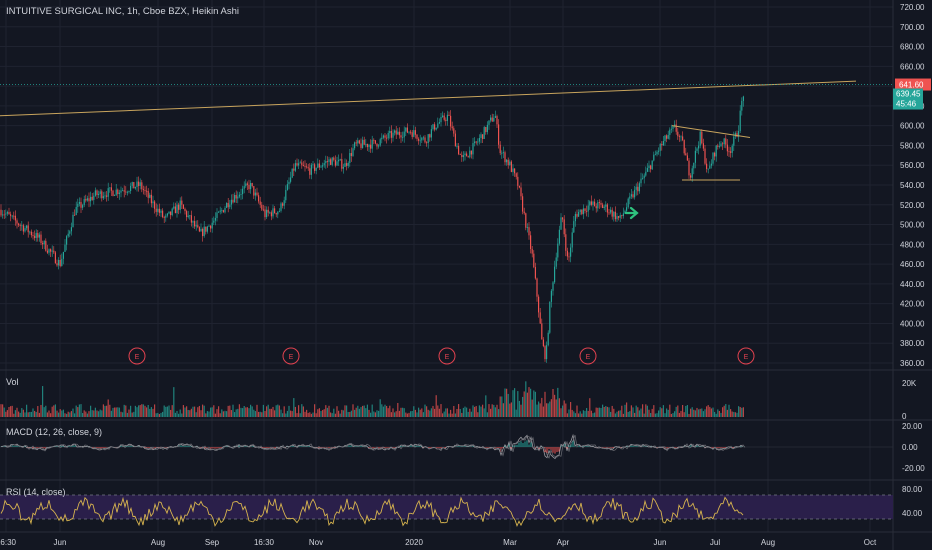  What do you see at coordinates (374, 446) in the screenshot?
I see `macd-signal-line` at bounding box center [374, 446].